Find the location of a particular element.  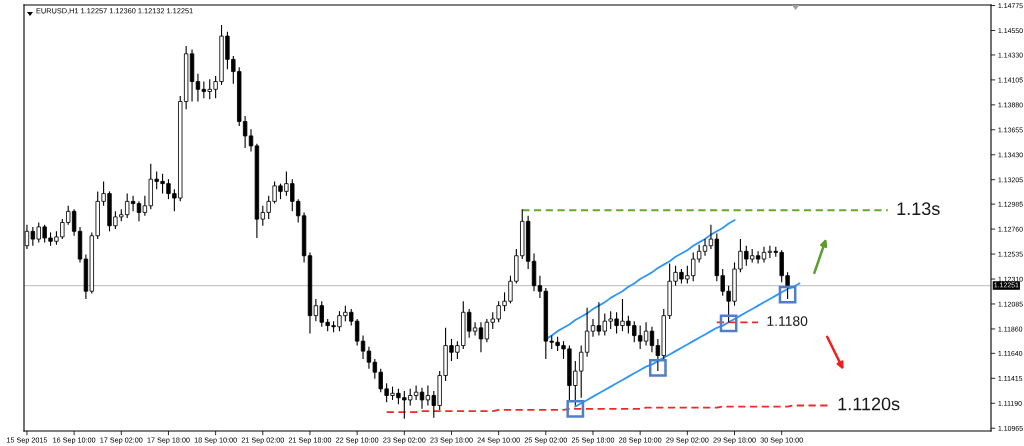

series-label: 1.13s is located at coordinates (918, 209).